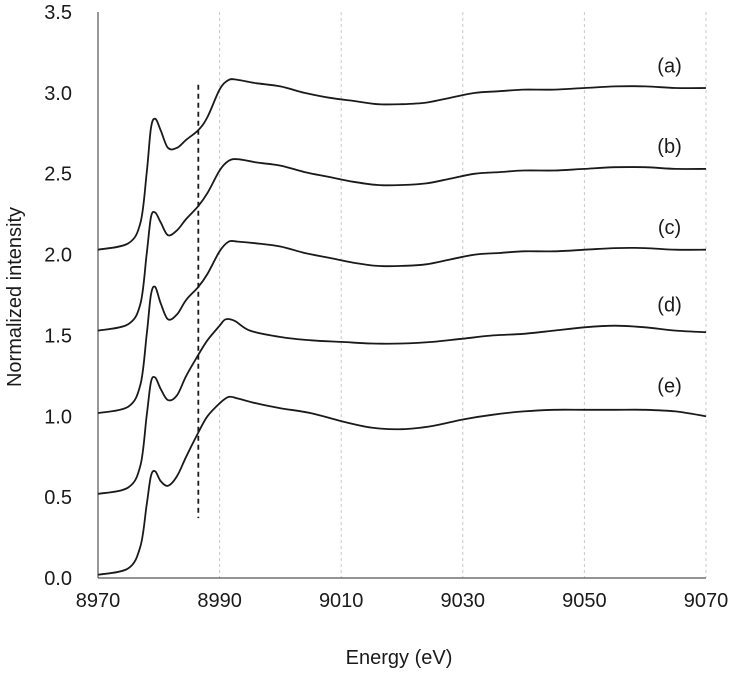 Image resolution: width=738 pixels, height=673 pixels. What do you see at coordinates (58, 256) in the screenshot?
I see `y-tick-label-2-0: 2.0` at bounding box center [58, 256].